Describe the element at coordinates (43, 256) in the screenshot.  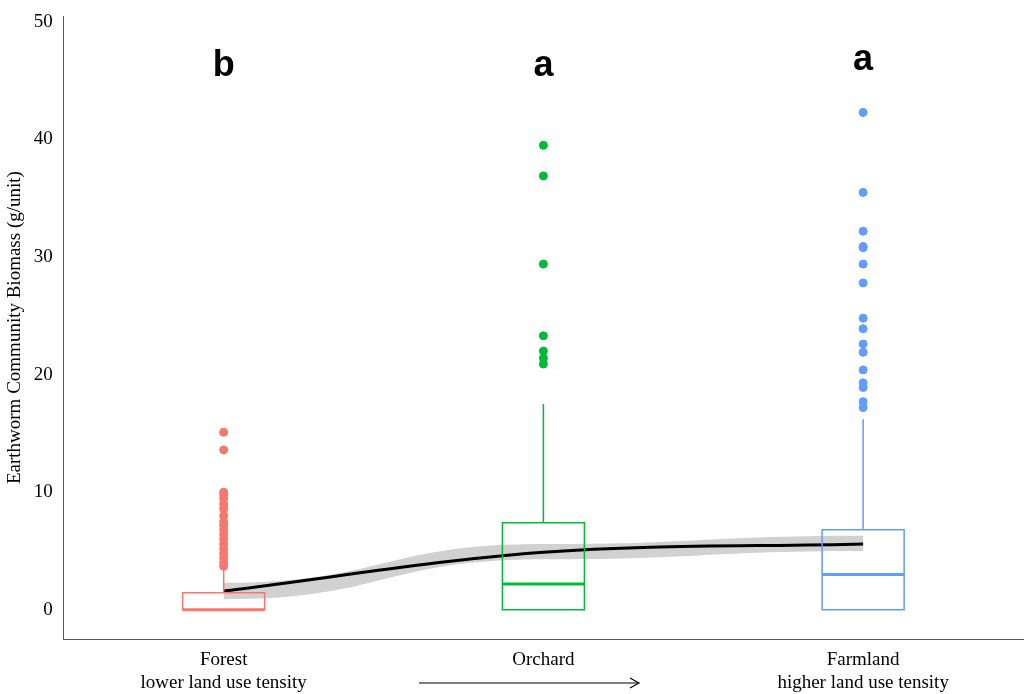
I see `y-tick-label: 30` at that location.